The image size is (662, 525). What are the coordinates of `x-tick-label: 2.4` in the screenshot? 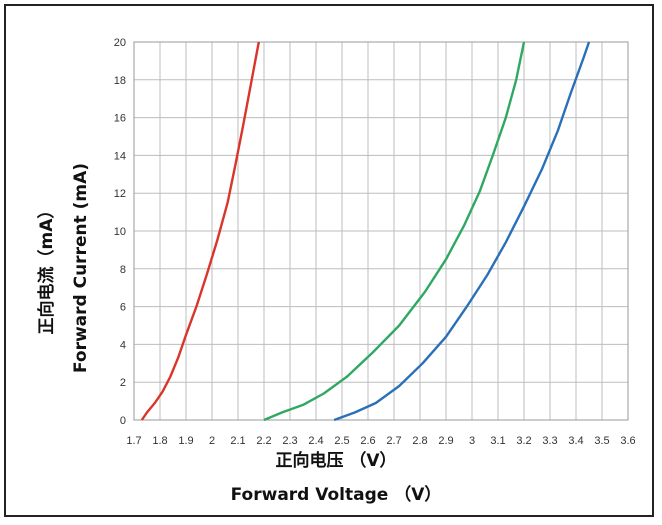 It's located at (315, 441).